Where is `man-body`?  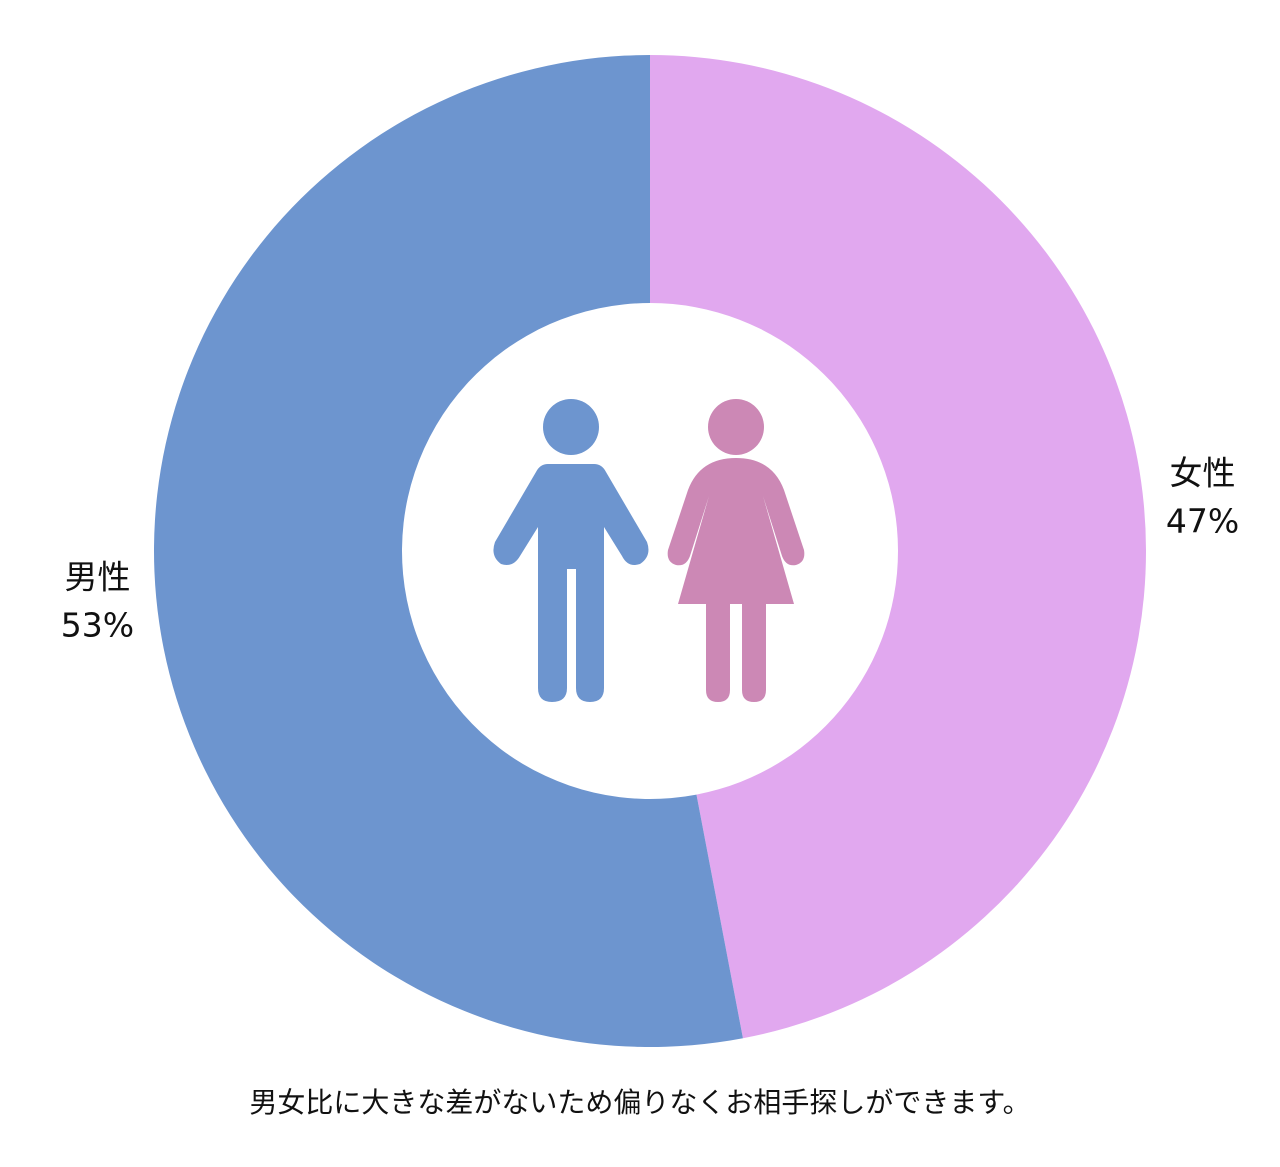 man-body is located at coordinates (571, 583).